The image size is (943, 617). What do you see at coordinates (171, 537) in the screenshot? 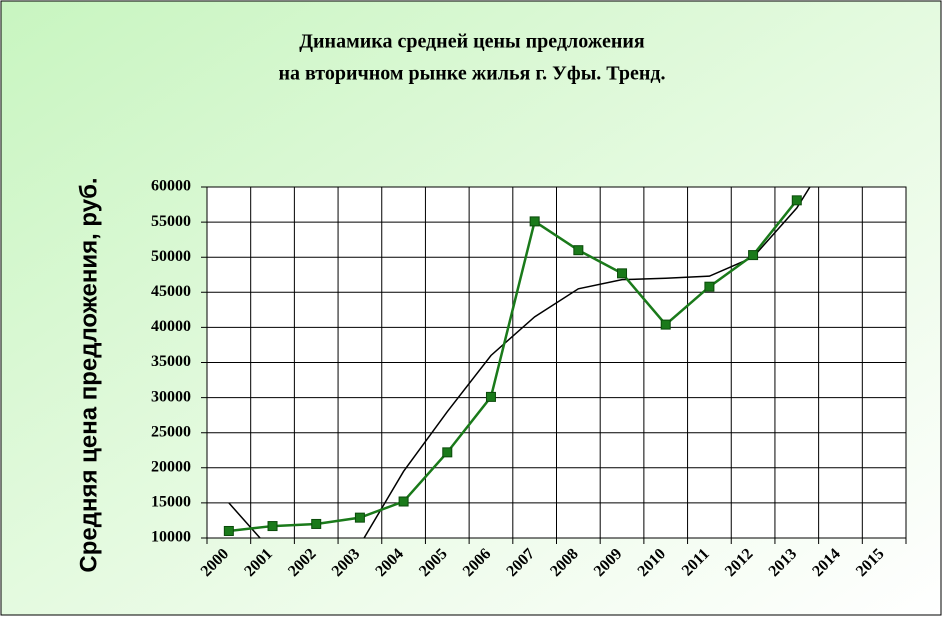
I see `y-tick-label: 10000` at bounding box center [171, 537].